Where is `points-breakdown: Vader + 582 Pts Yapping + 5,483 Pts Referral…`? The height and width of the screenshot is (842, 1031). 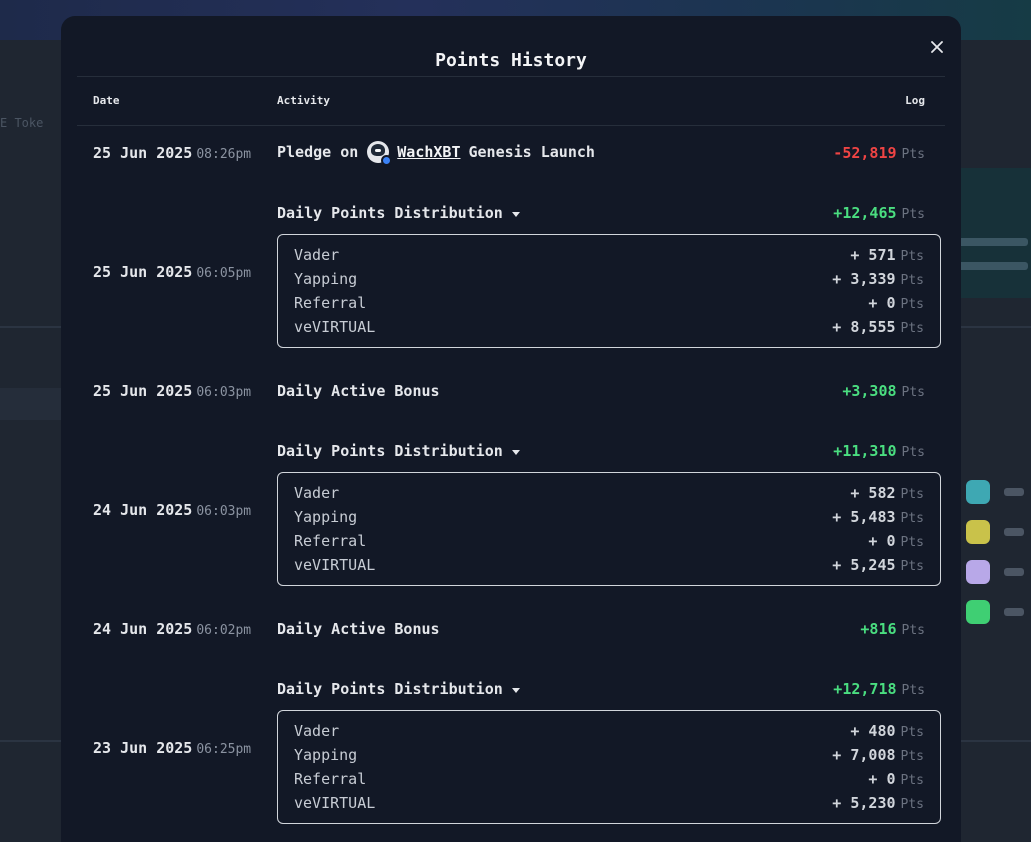 points-breakdown: Vader + 582 Pts Yapping + 5,483 Pts Referral… is located at coordinates (609, 529).